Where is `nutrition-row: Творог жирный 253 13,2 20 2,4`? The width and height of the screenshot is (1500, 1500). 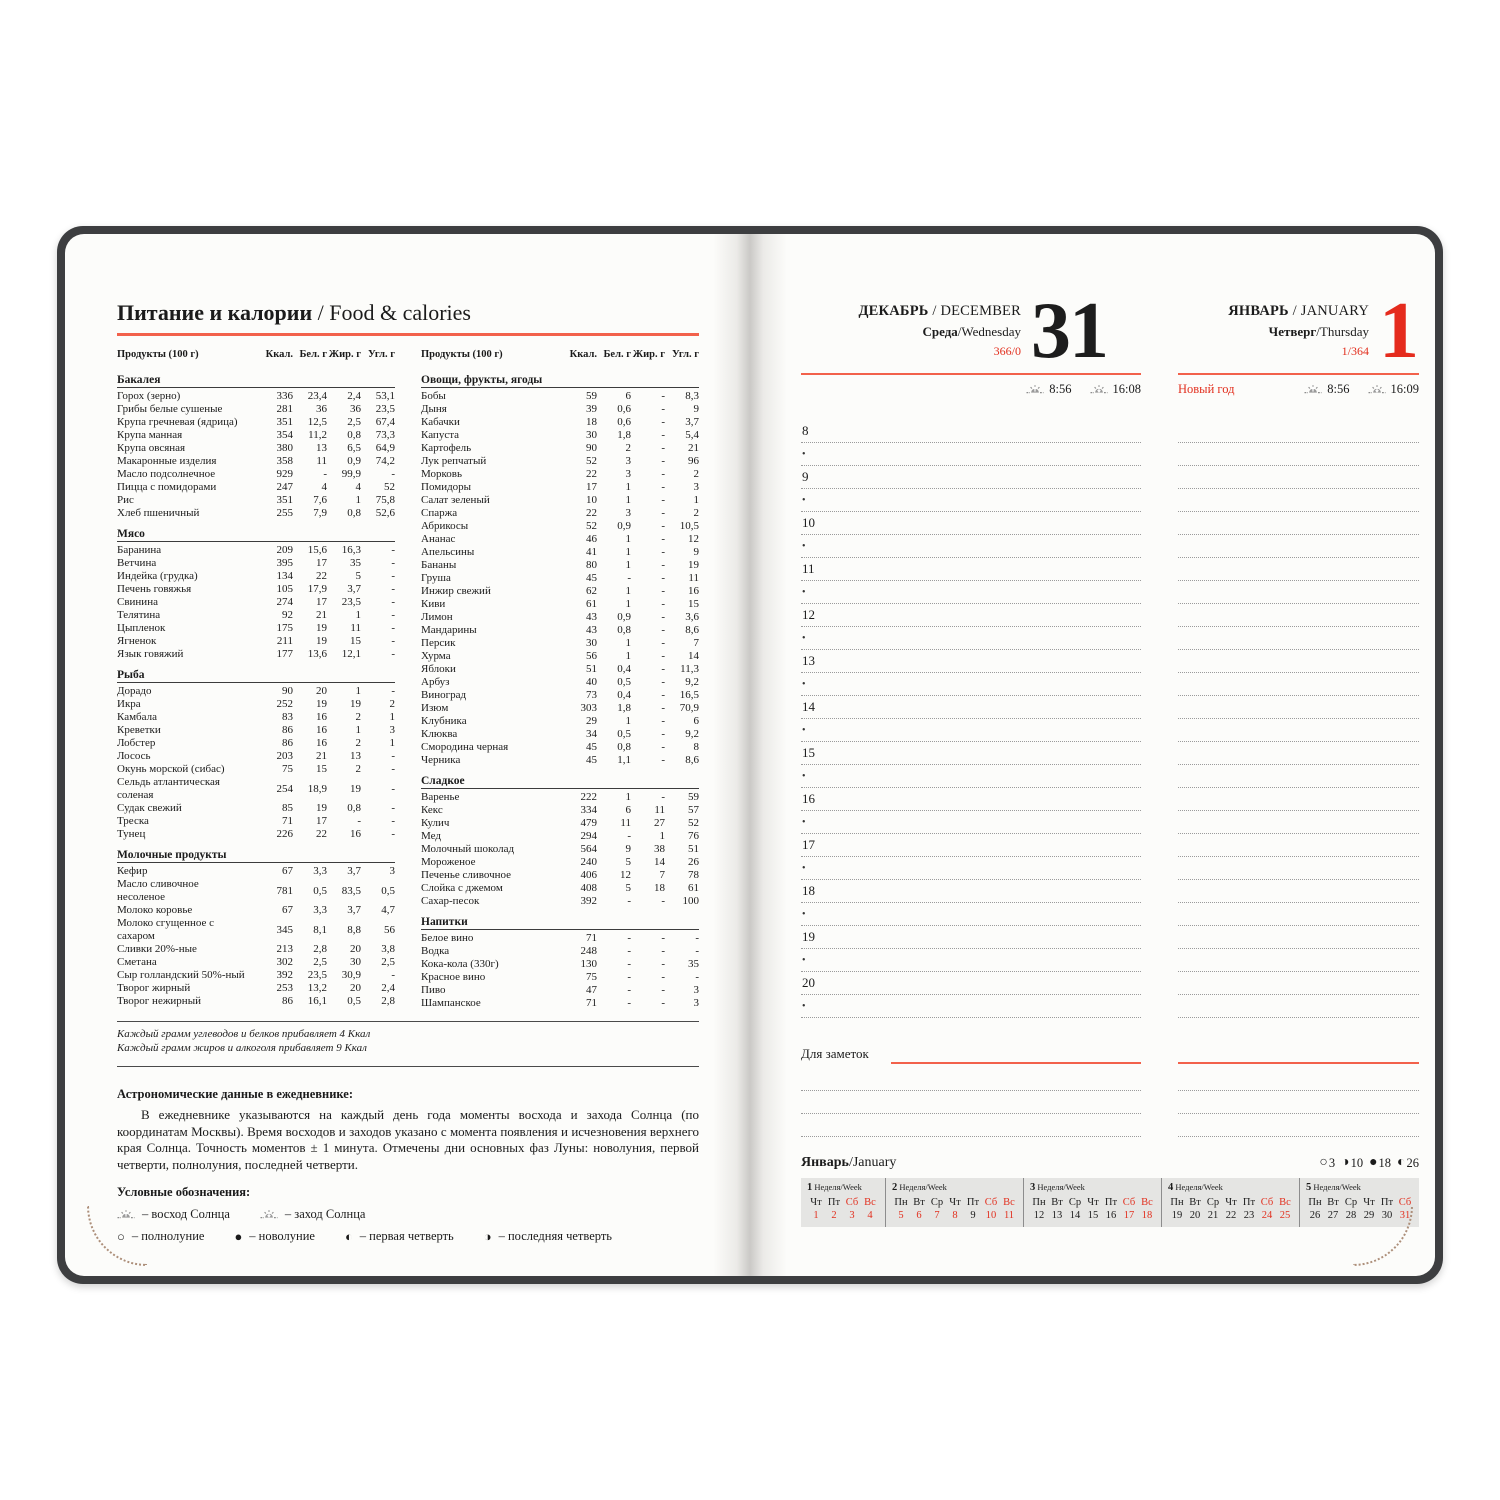
nutrition-row: Творог жирный 253 13,2 20 2,4 is located at coordinates (256, 988).